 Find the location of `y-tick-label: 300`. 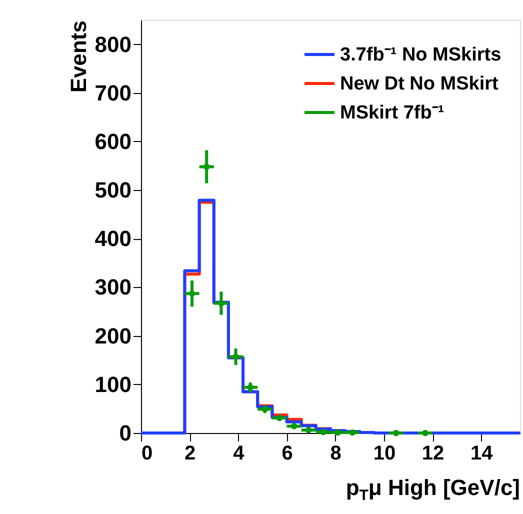

y-tick-label: 300 is located at coordinates (113, 287).